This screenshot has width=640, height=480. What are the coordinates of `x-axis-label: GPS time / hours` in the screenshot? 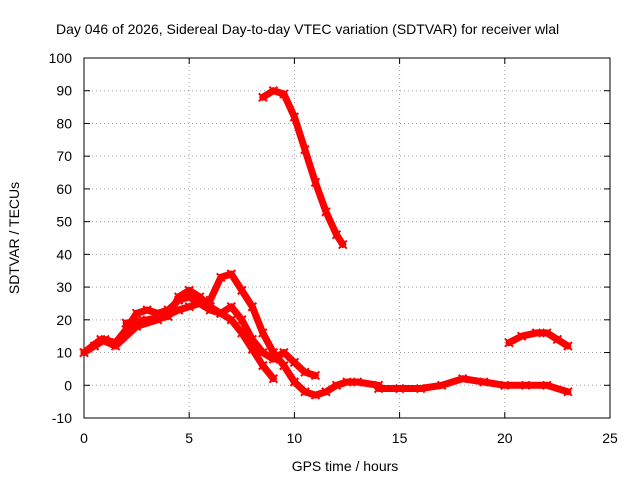 It's located at (345, 466).